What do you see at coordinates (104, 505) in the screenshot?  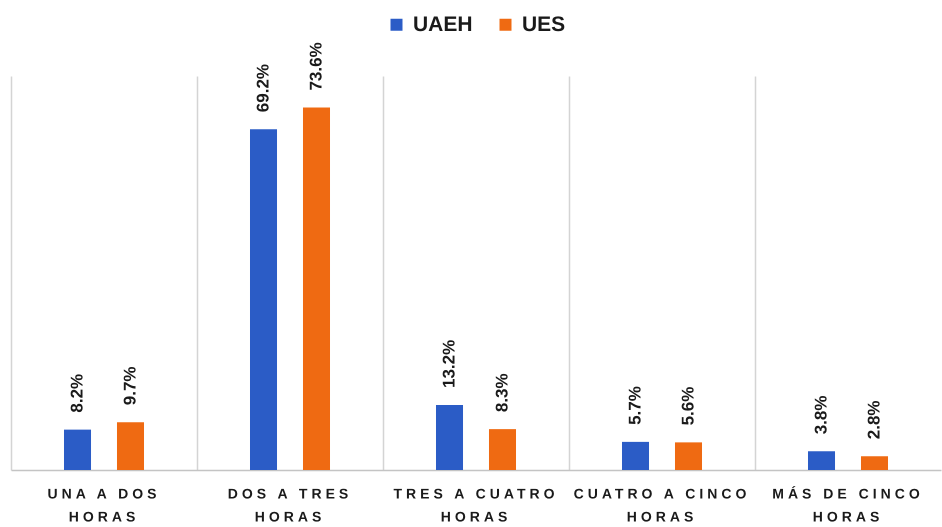 I see `x-tick-label: UNA A DOS HORAS` at bounding box center [104, 505].